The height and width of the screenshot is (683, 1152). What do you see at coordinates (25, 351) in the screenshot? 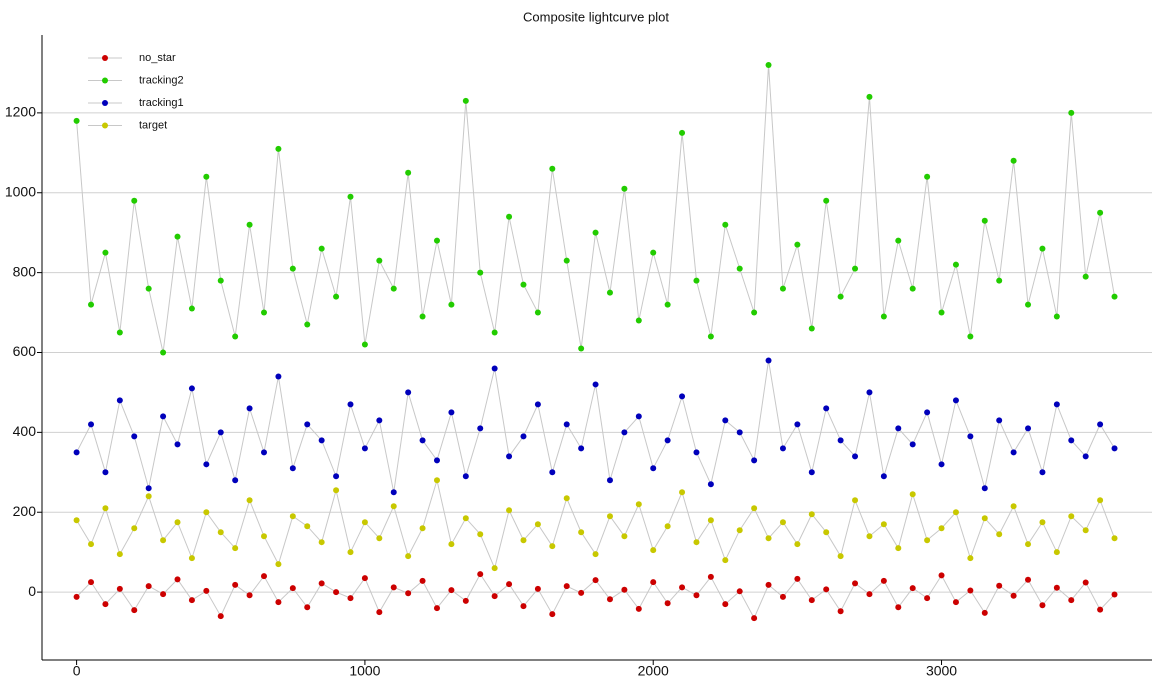
I see `y-tick-label: 600` at bounding box center [25, 351].